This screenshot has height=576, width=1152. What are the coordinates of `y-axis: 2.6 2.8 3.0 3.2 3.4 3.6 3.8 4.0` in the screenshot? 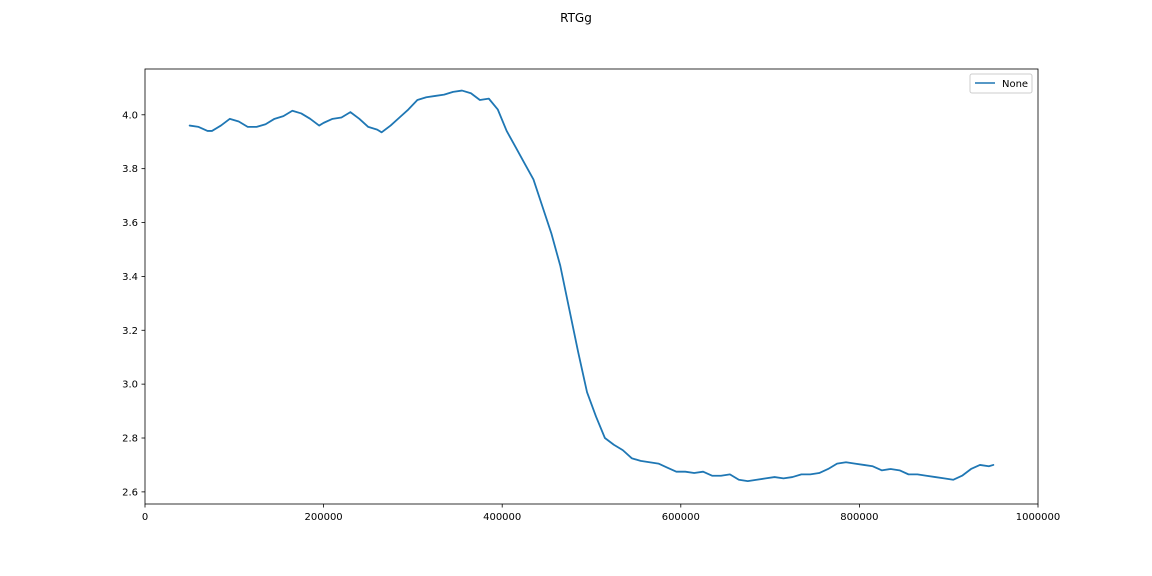 It's located at (133, 304).